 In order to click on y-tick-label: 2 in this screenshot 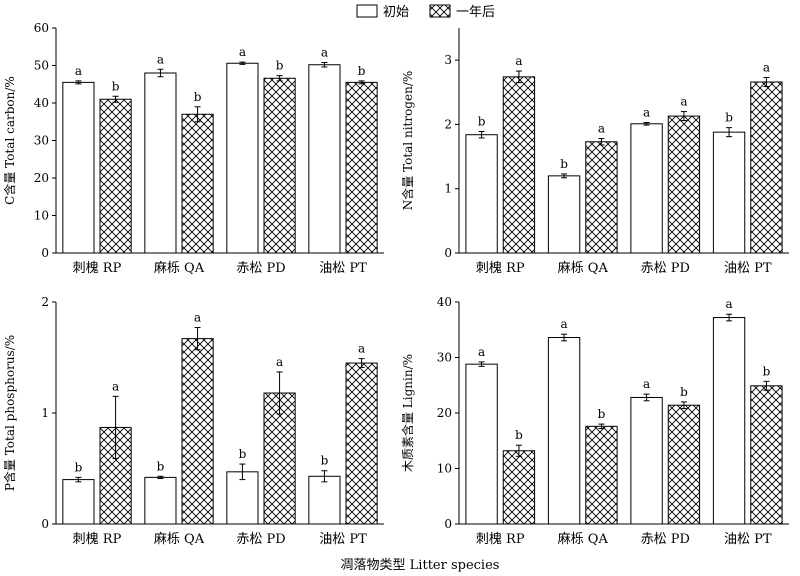, I will do `click(45, 302)`.